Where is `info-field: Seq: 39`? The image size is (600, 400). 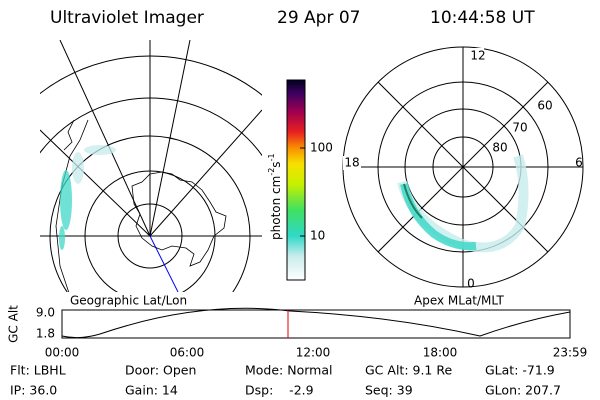 info-field: Seq: 39 is located at coordinates (389, 390).